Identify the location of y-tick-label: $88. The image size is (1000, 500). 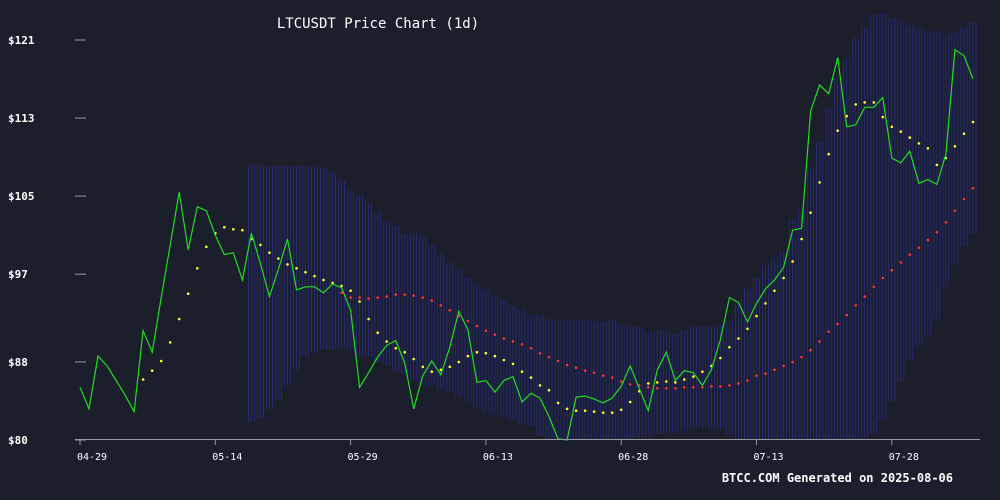
(18, 362).